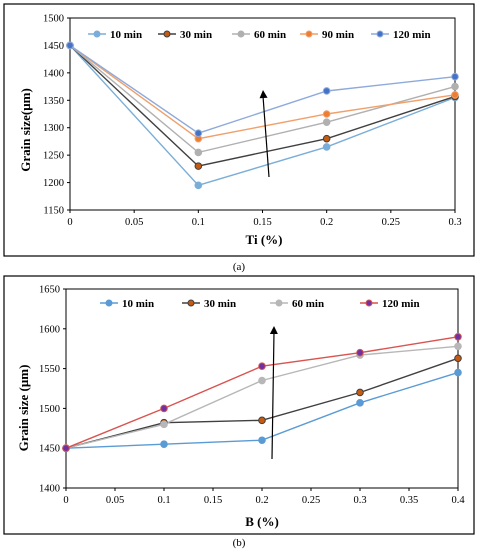  Describe the element at coordinates (273, 395) in the screenshot. I see `panel-b-arrow-shaft` at that location.